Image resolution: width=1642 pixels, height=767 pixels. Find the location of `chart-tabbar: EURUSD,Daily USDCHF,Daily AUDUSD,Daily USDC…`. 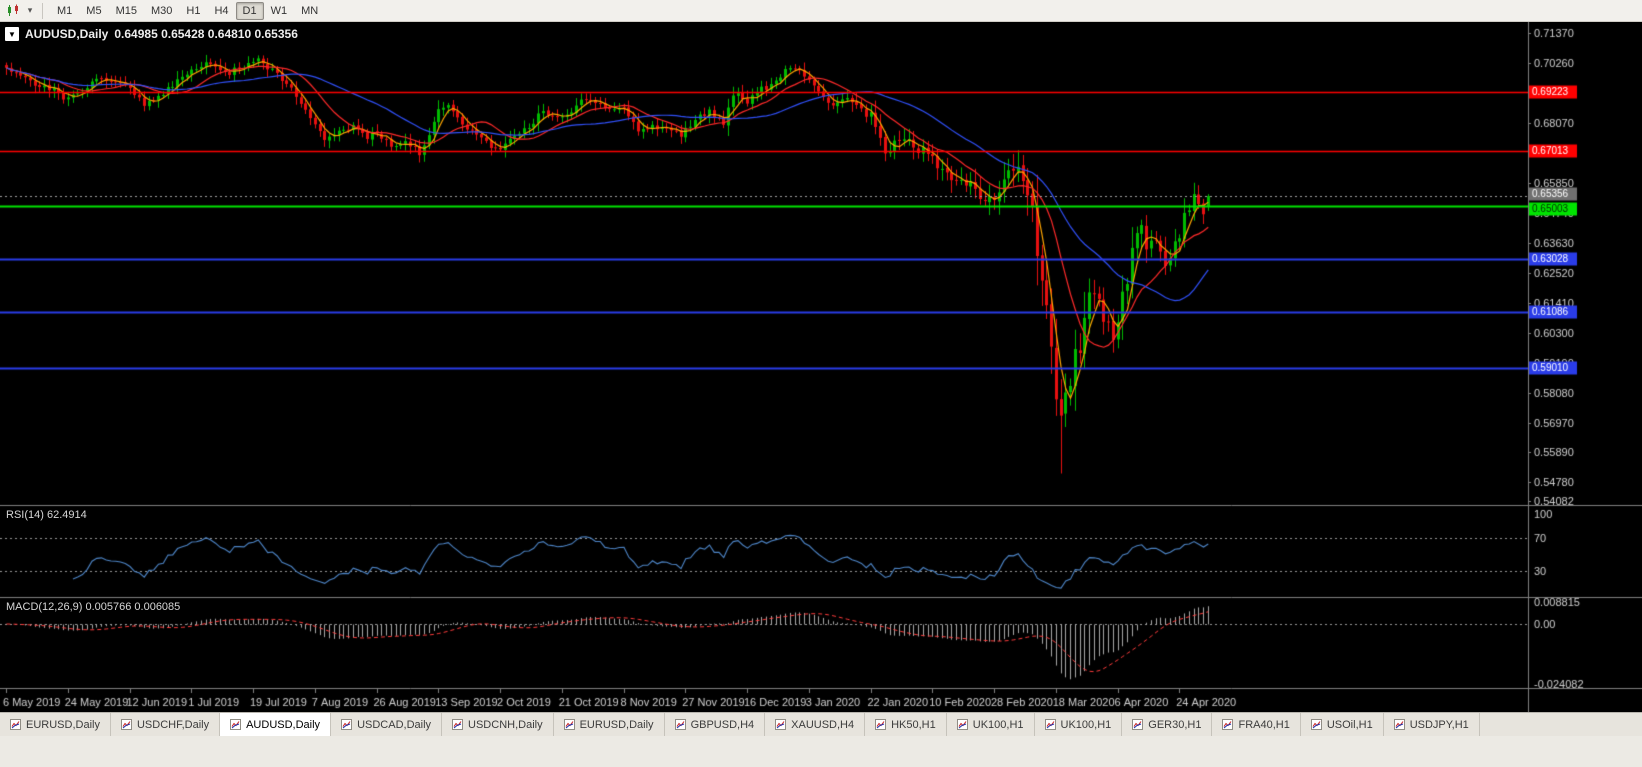

chart-tabbar: EURUSD,Daily USDCHF,Daily AUDUSD,Daily USDC… is located at coordinates (821, 724).